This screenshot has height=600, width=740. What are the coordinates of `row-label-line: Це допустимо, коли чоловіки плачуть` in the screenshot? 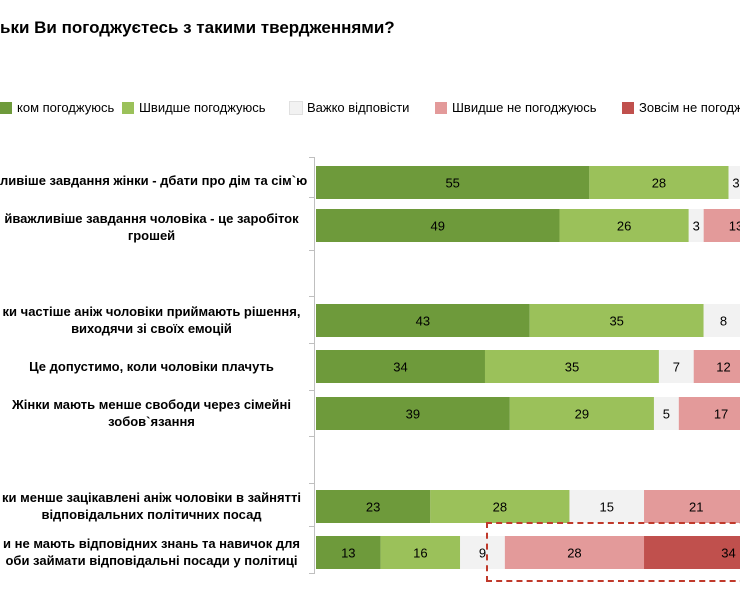 It's located at (151, 366).